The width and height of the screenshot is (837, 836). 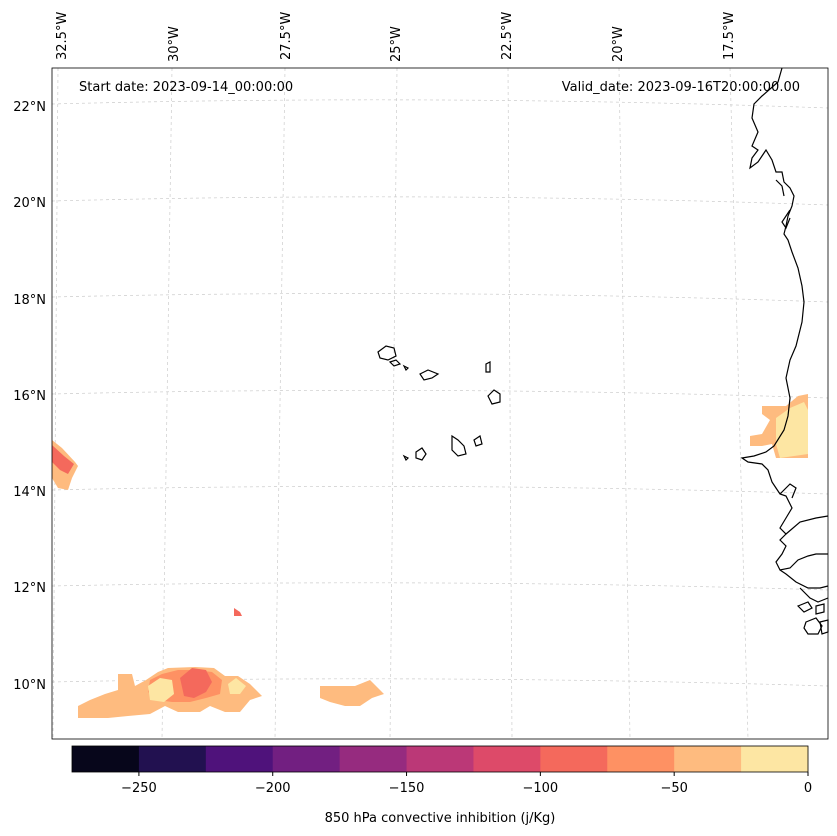 I want to click on lon-label-30: 30°W, so click(x=174, y=44).